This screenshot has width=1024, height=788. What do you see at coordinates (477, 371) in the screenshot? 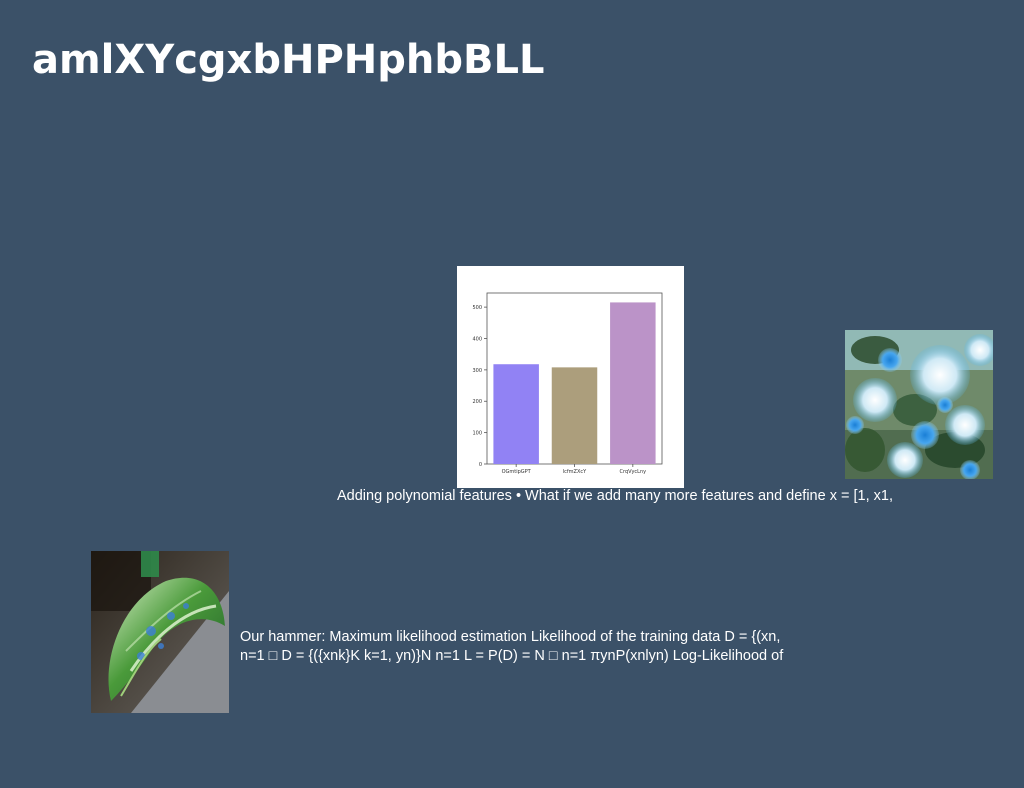
I see `y-tick-label: 300` at bounding box center [477, 371].